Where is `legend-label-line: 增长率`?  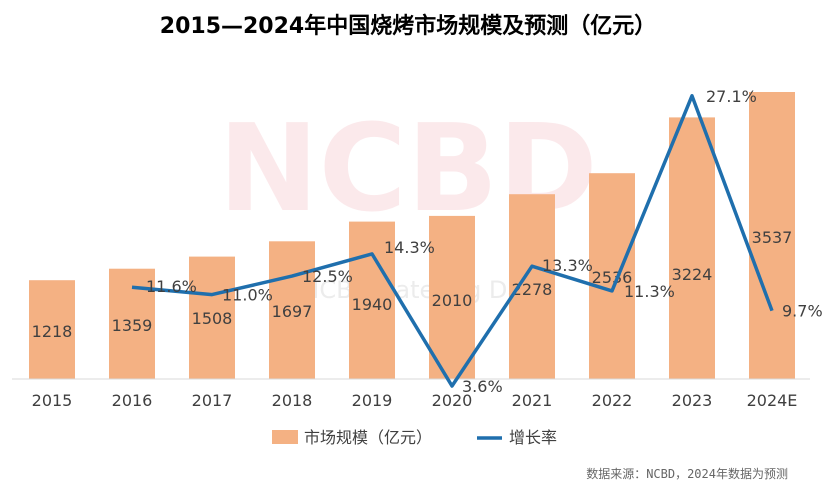
legend-label-line: 增长率 is located at coordinates (533, 437).